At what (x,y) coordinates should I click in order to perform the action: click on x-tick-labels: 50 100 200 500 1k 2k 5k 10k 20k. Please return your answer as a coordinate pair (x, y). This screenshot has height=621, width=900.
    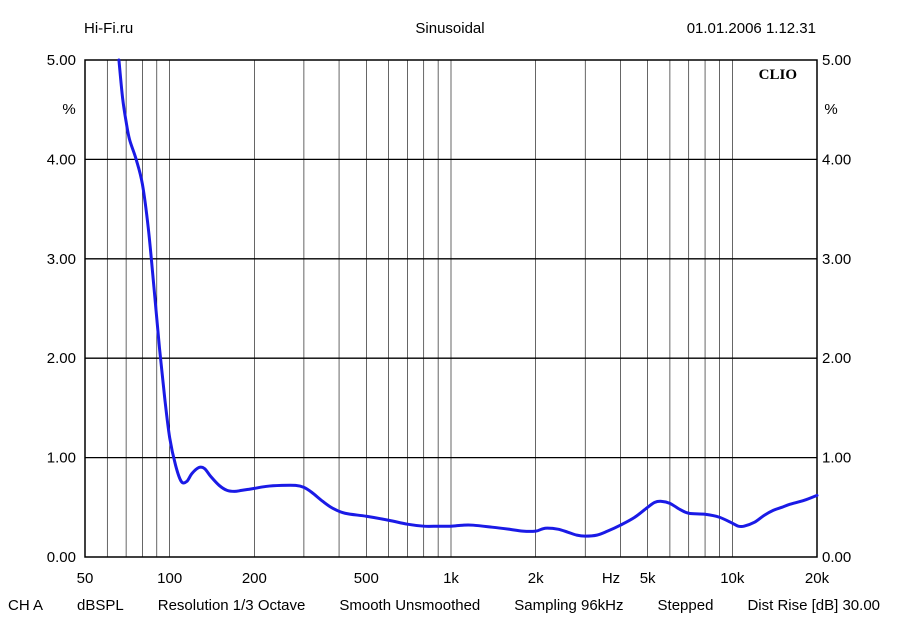
    Looking at the image, I should click on (453, 578).